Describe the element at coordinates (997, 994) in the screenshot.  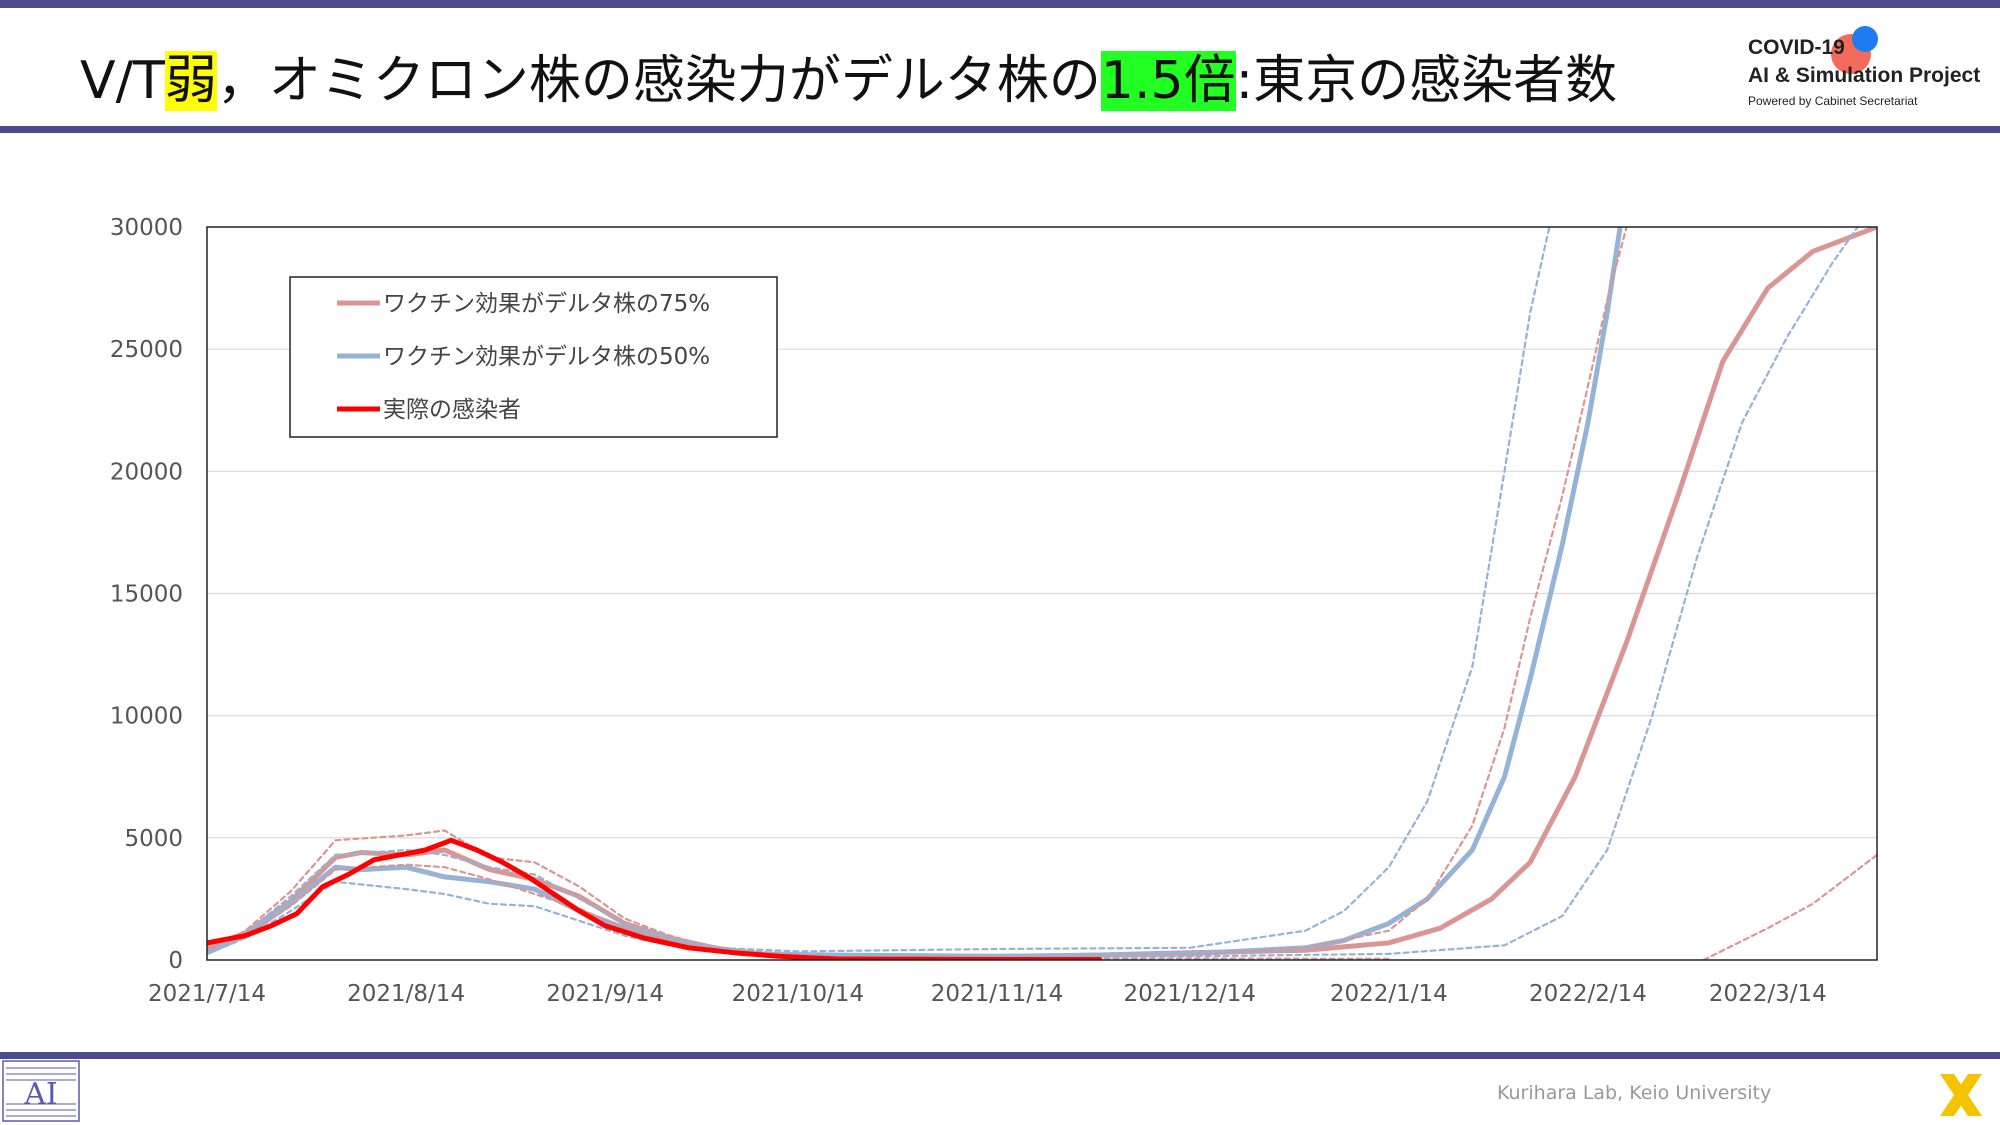
I see `x-tick-label: 2021/11/14` at that location.